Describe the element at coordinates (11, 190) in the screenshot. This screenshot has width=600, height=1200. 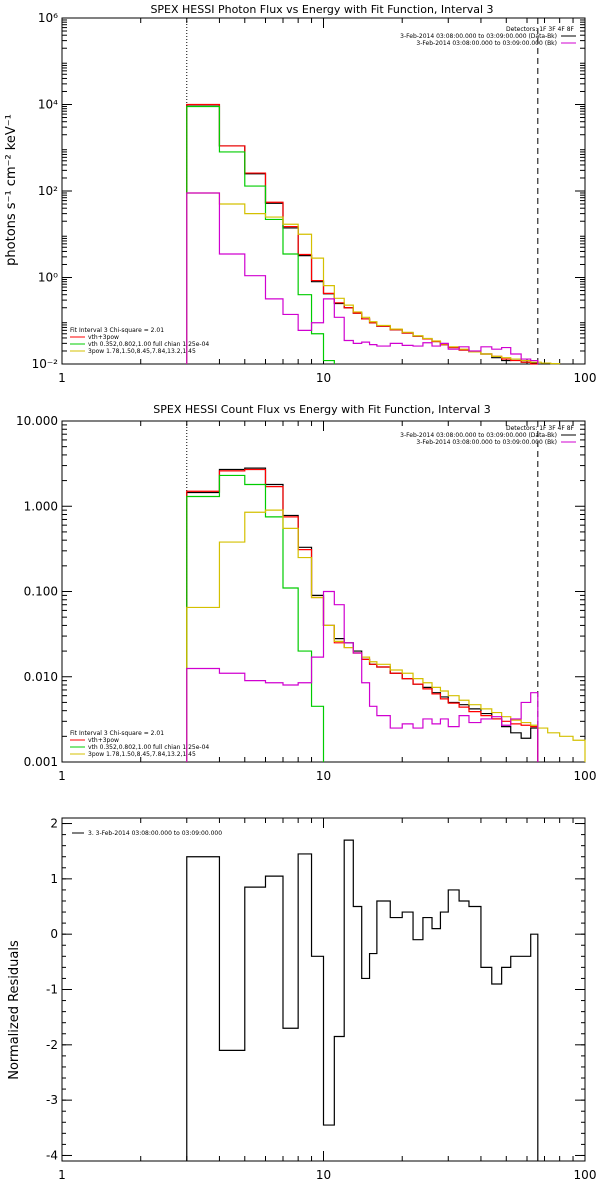
I see `y-axis-label: photons s⁻¹ cm⁻² keV⁻¹` at that location.